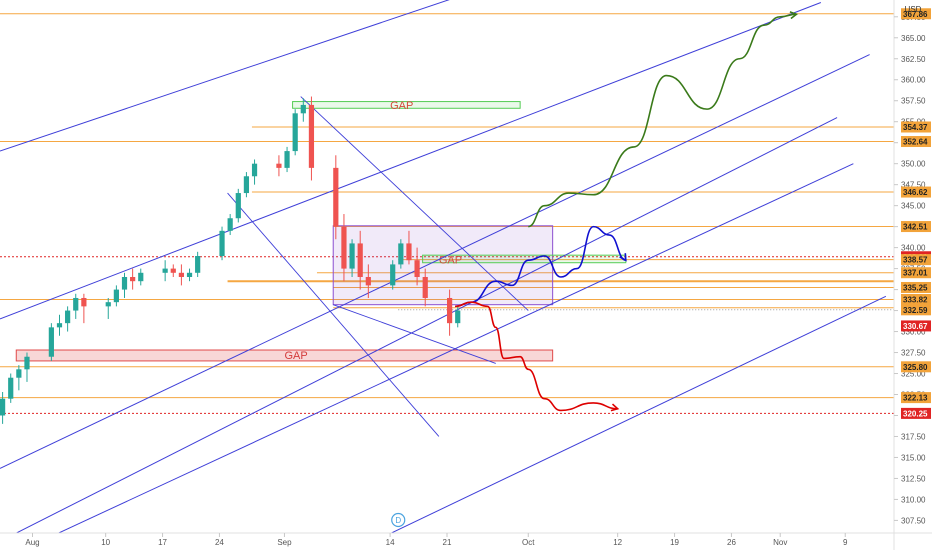  I want to click on price-label: 367.86, so click(916, 14).